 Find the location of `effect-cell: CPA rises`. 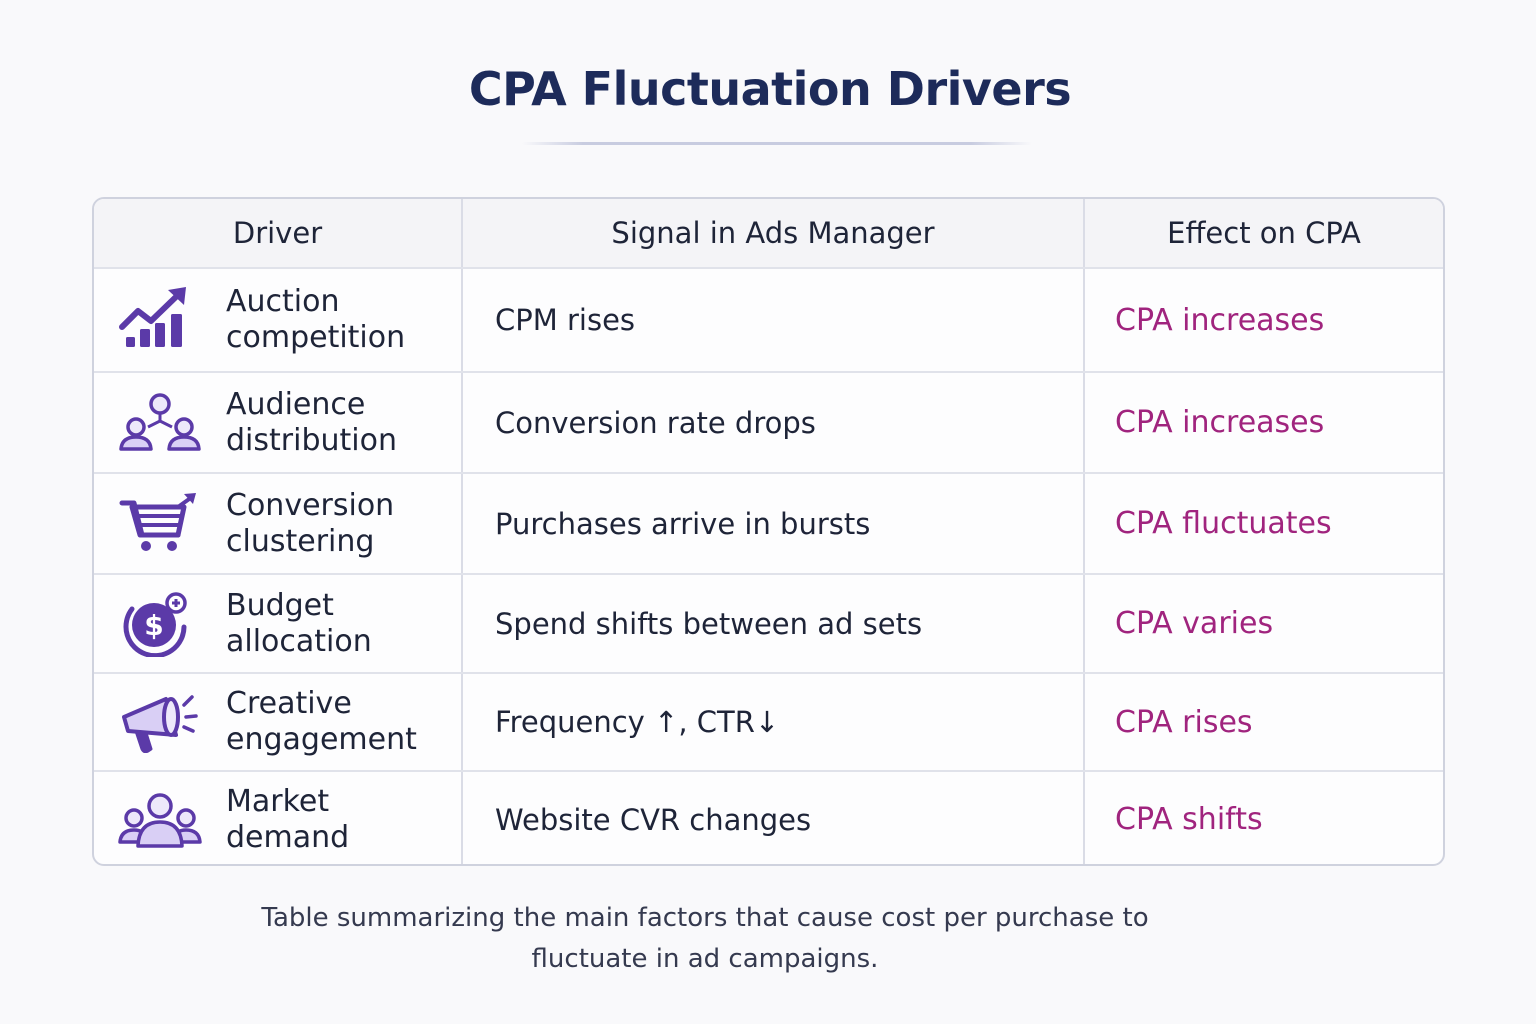

effect-cell: CPA rises is located at coordinates (1263, 722).